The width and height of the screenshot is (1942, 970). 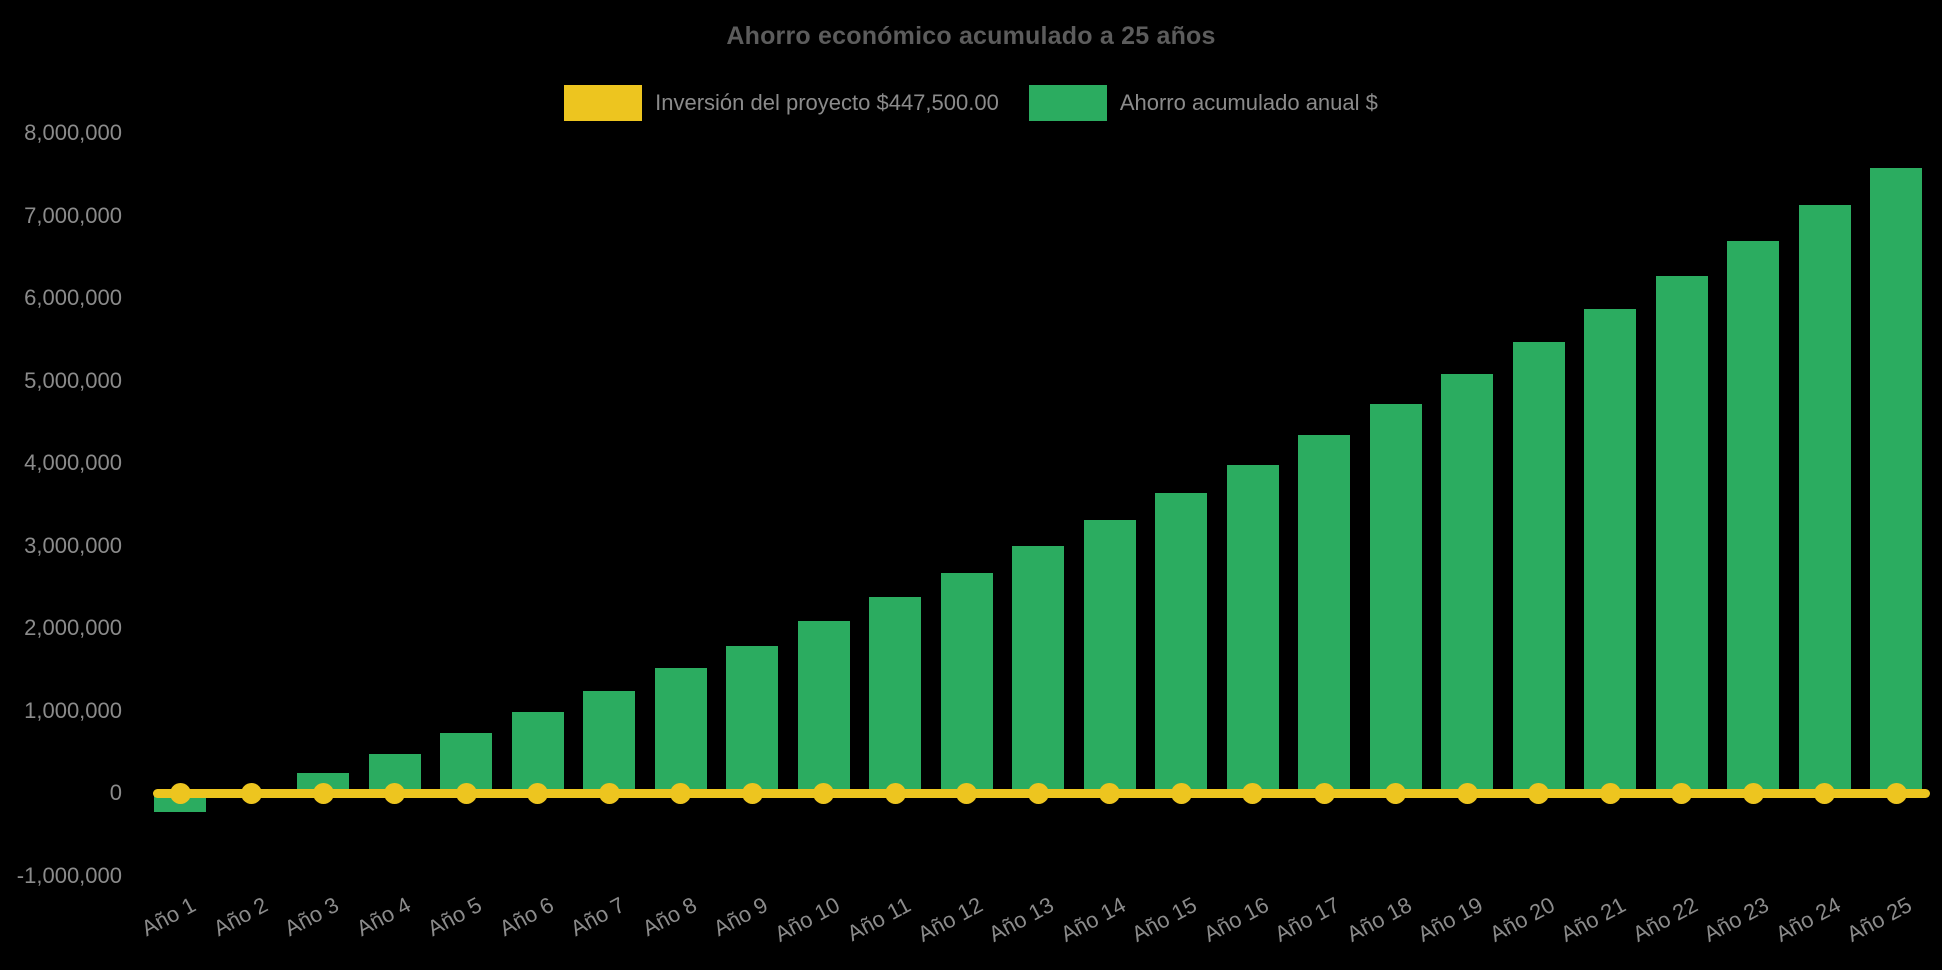 What do you see at coordinates (1395, 598) in the screenshot?
I see `bar-año-18` at bounding box center [1395, 598].